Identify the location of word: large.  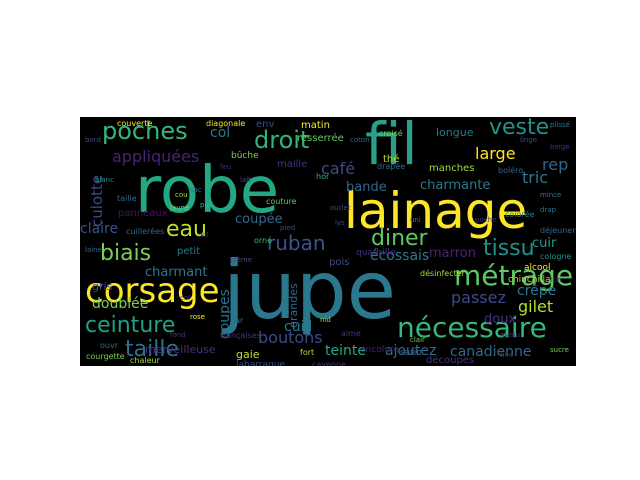
(495, 153).